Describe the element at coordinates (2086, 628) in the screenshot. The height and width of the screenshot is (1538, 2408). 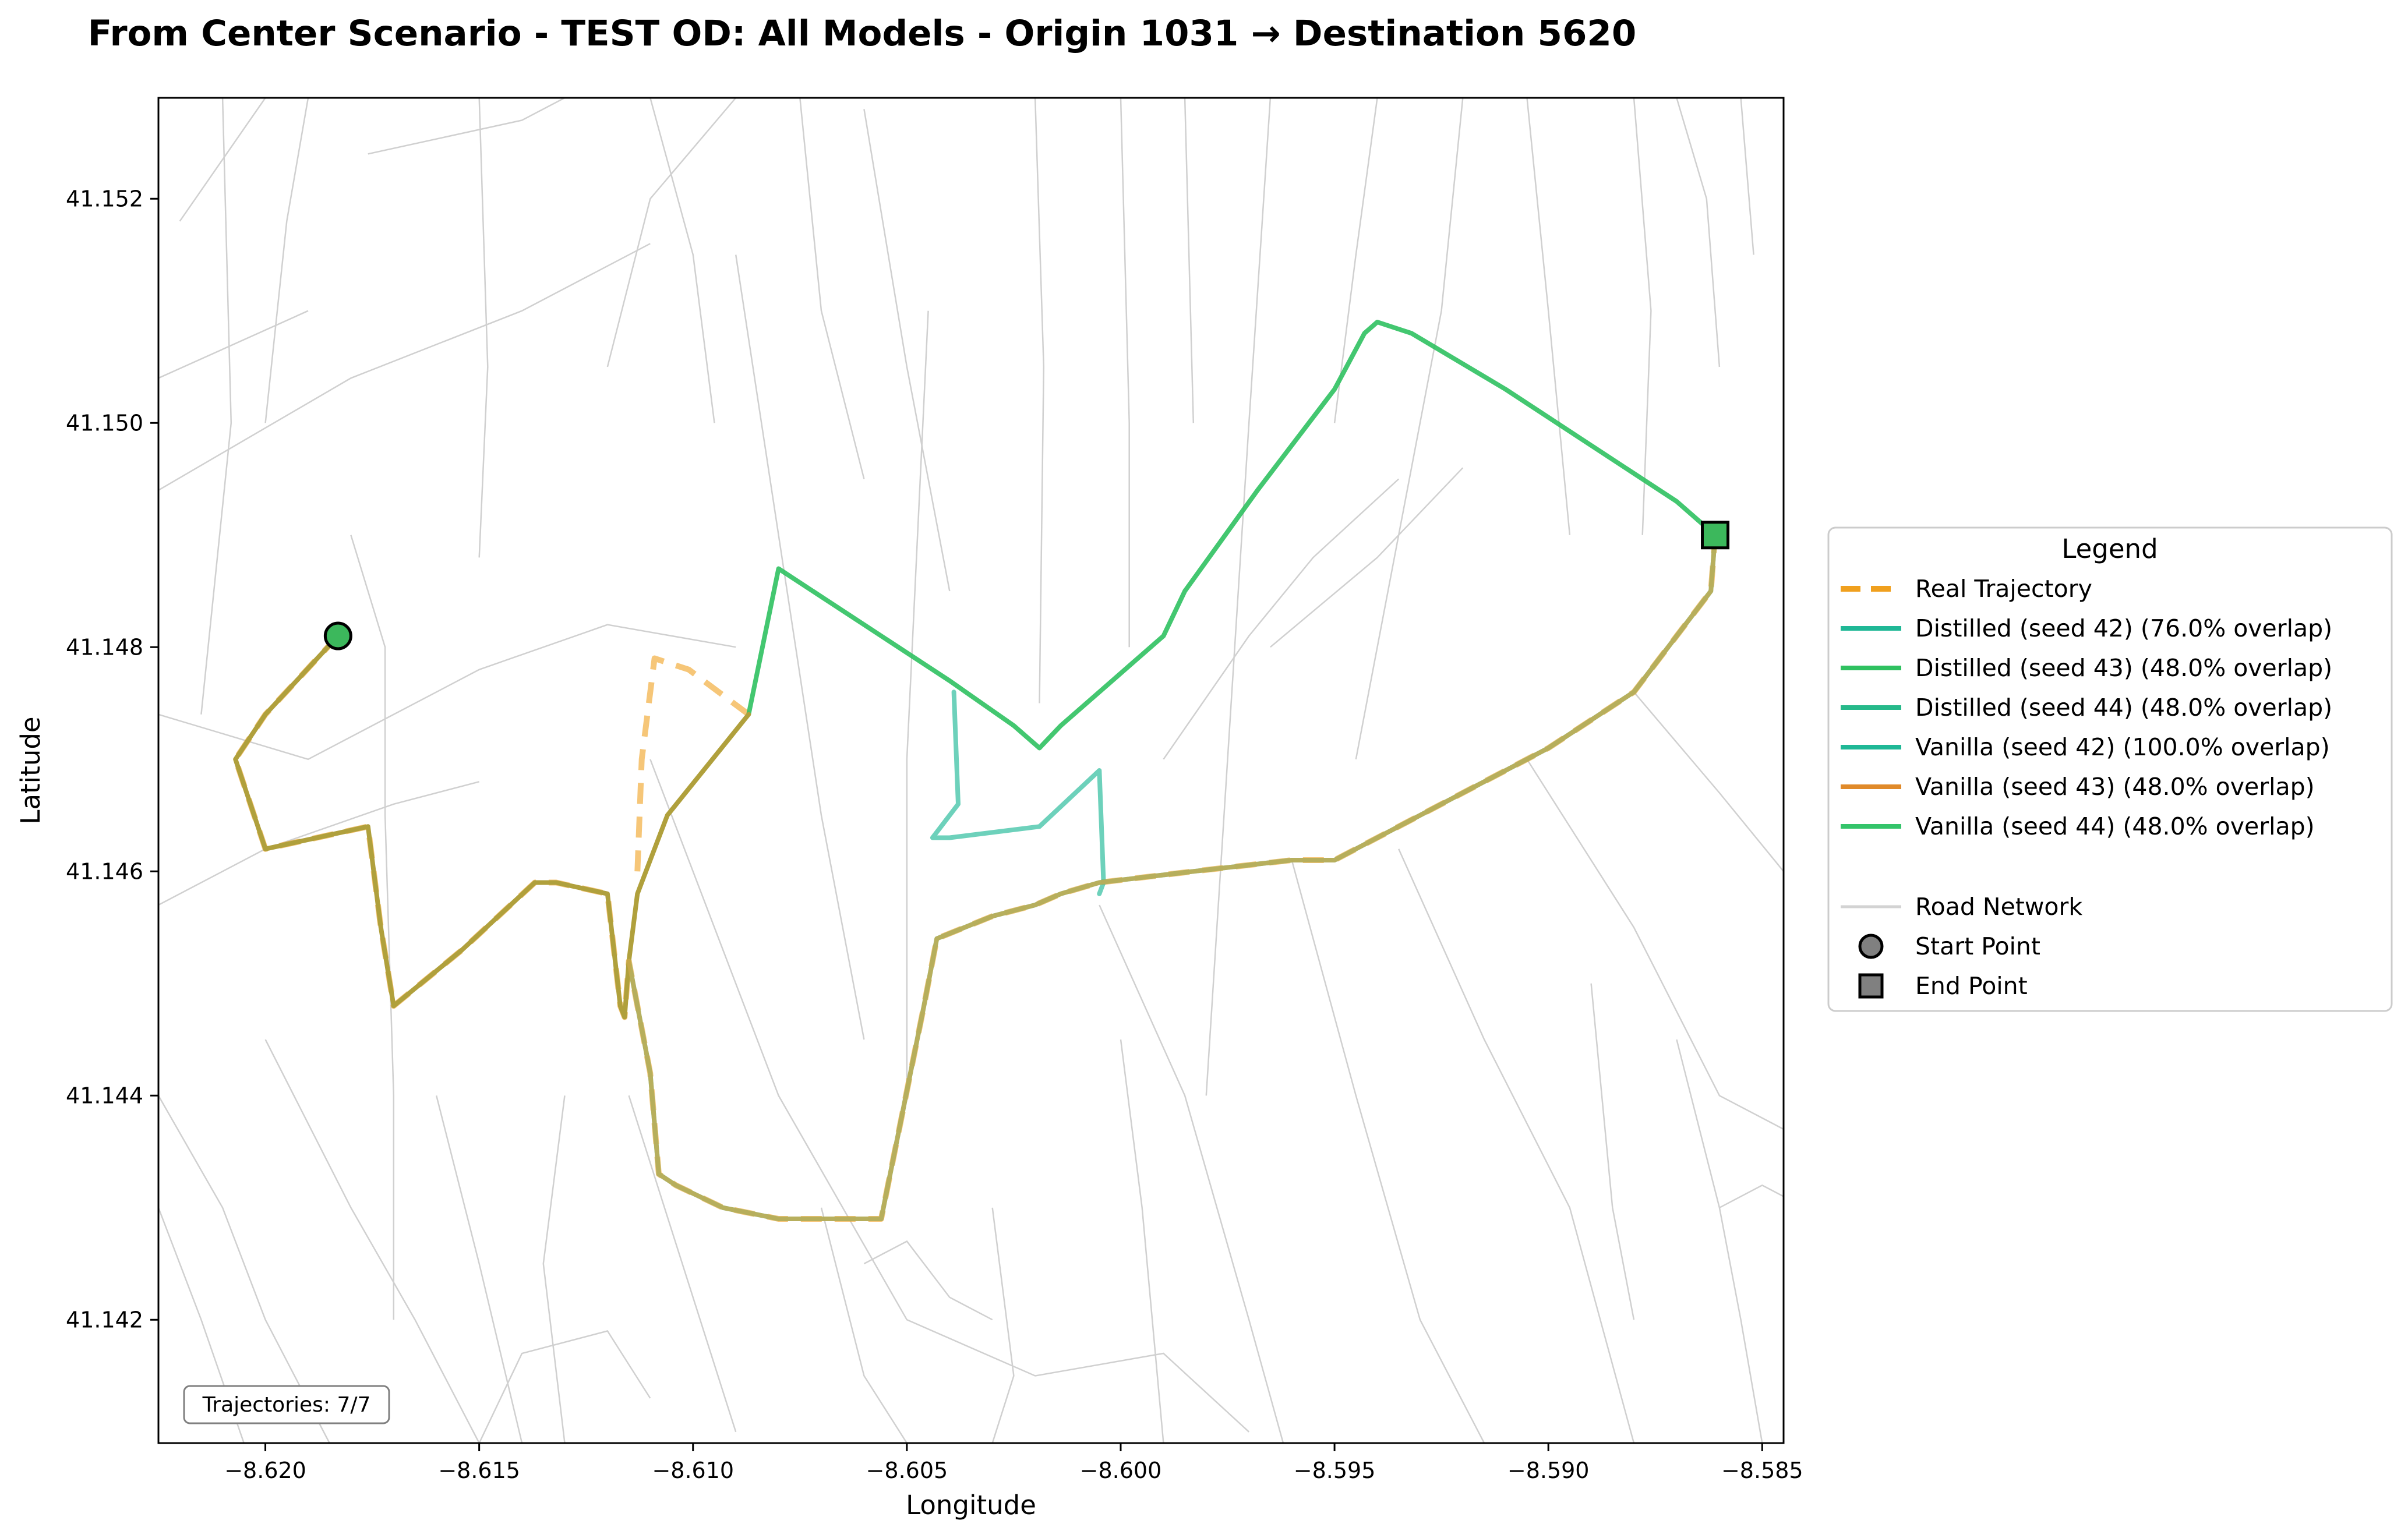
I see `legend-entry: Distilled (seed 42) (76.0% overlap)` at that location.